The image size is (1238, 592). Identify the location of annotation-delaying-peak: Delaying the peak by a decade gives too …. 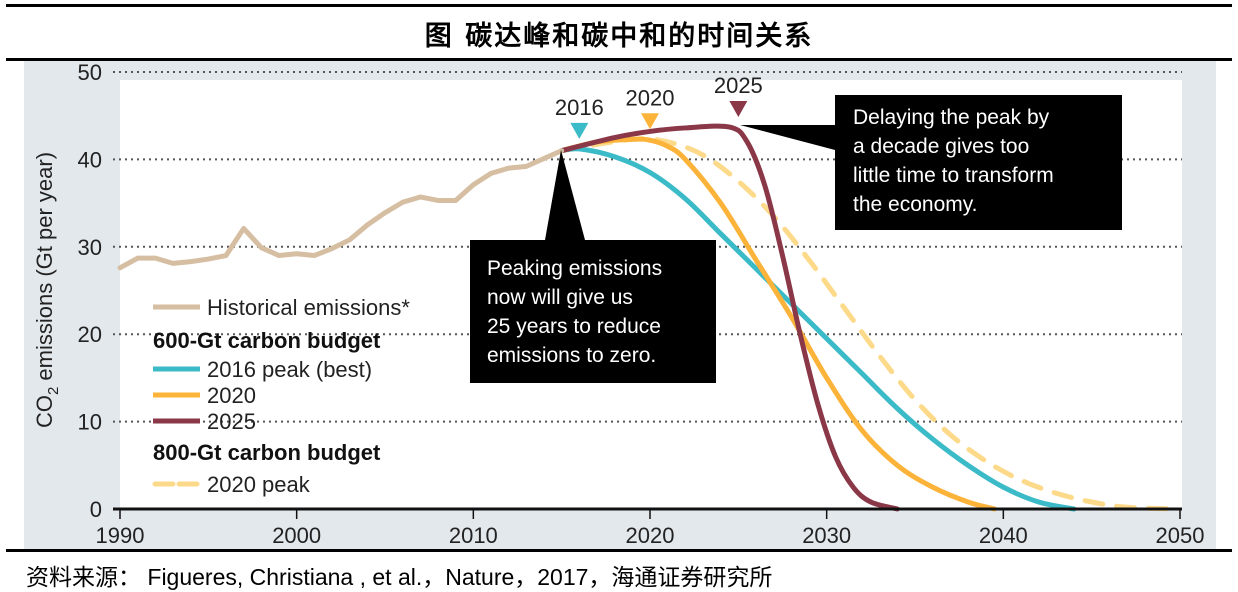
(931, 162).